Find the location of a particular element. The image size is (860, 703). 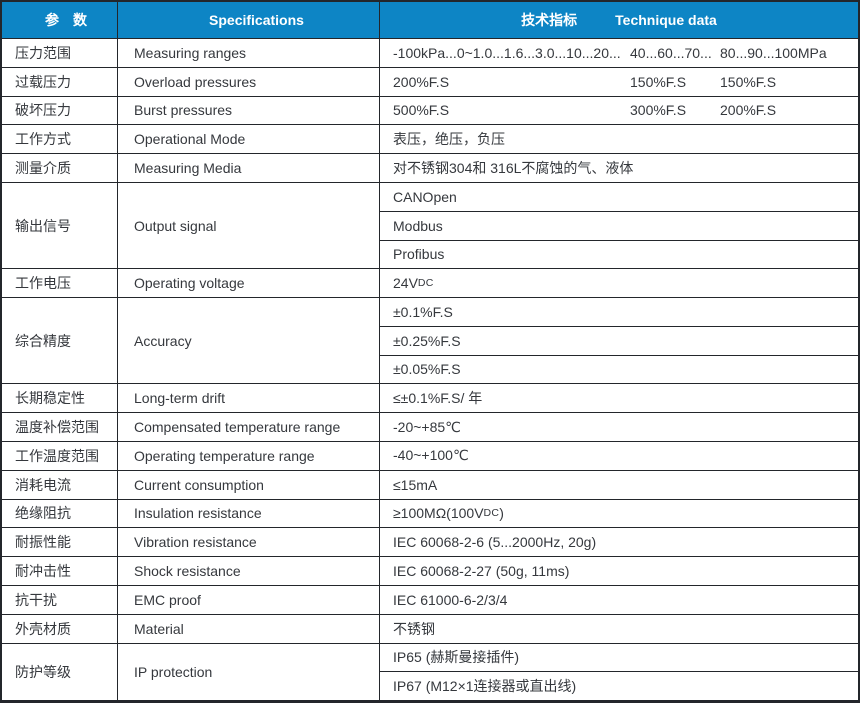

param-label: 工作方式 is located at coordinates (60, 139).